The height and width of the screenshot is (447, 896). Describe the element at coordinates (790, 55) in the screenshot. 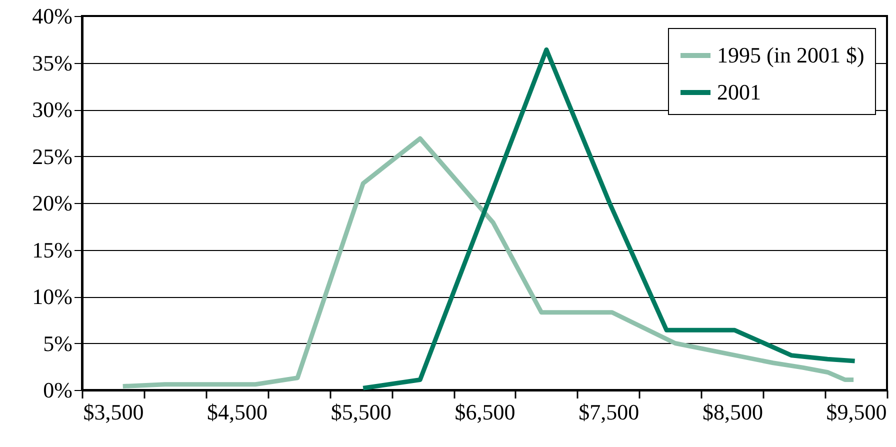

I see `legend-label: 1995 (in 2001 $)` at that location.